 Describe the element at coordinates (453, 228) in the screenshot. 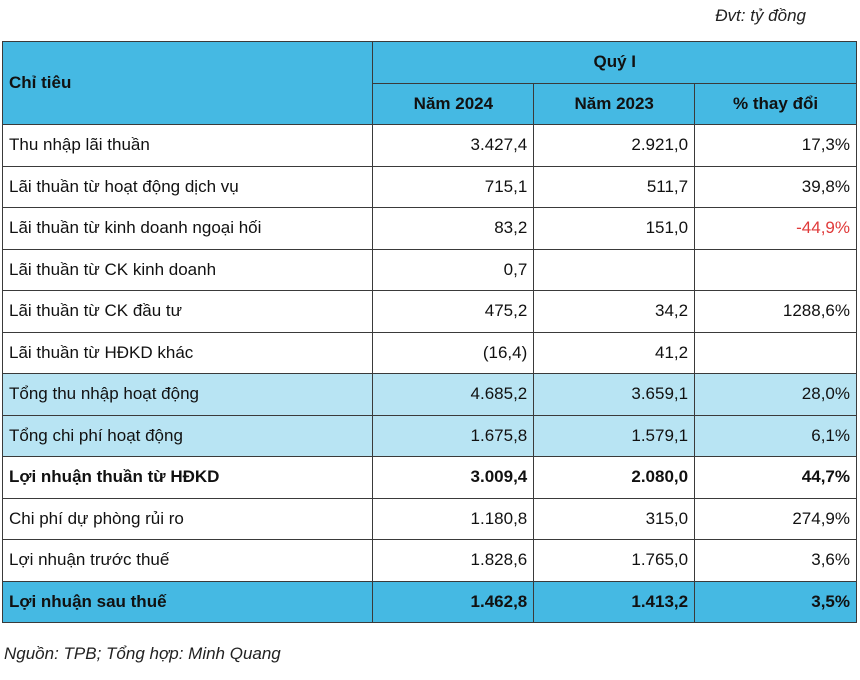

I see `value-2024: 83,2` at that location.